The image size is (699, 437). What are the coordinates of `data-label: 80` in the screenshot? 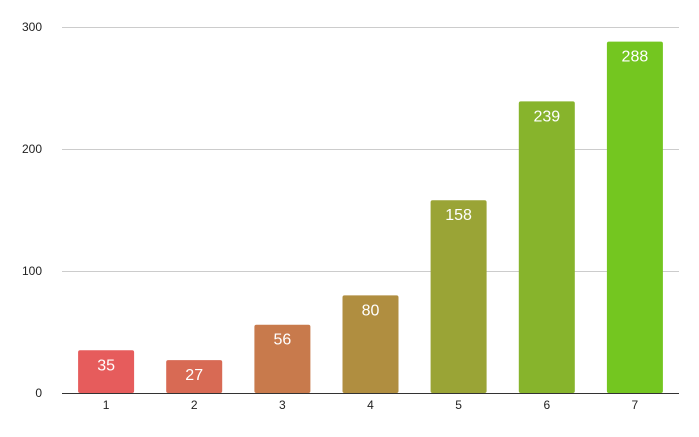 It's located at (371, 310).